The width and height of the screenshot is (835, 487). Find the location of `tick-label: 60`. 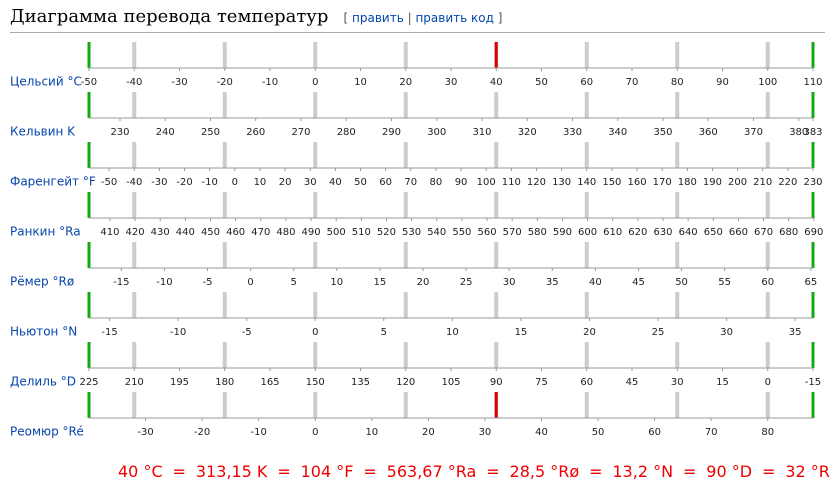

tick-label: 60 is located at coordinates (767, 282).